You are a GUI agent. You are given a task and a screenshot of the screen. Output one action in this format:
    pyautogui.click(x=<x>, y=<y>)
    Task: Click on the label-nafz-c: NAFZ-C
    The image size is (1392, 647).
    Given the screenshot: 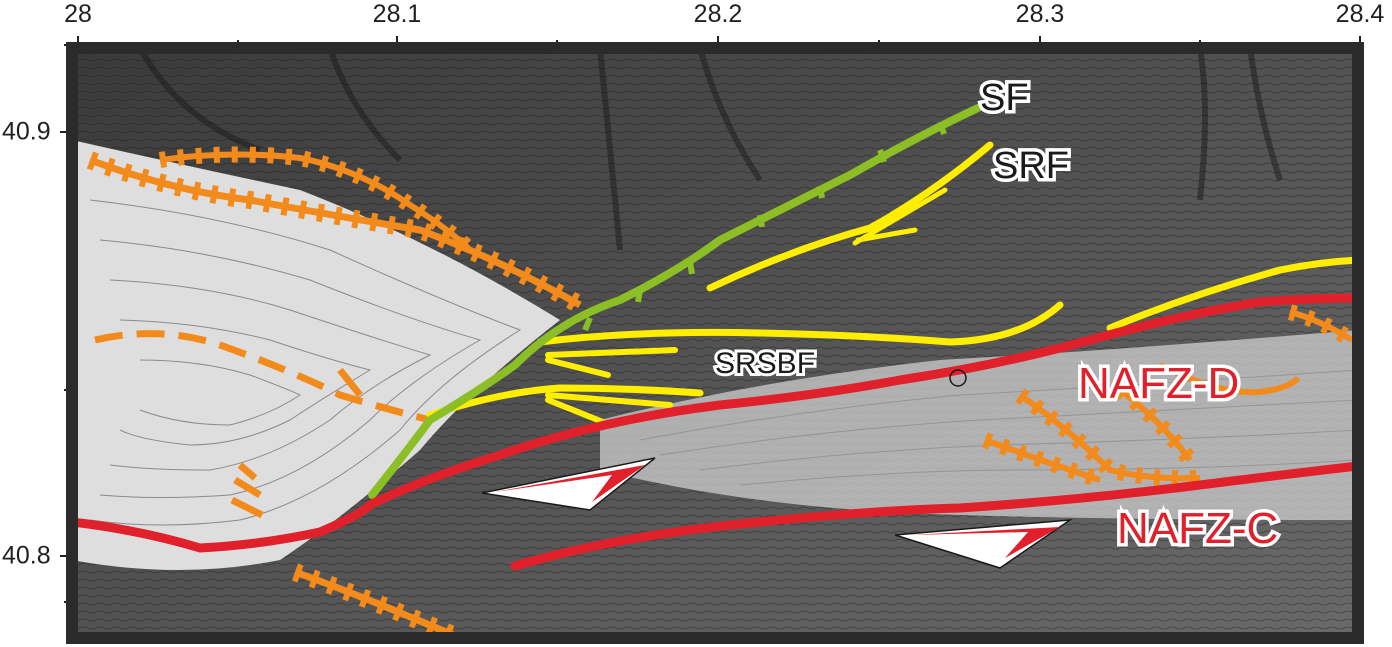 What is the action you would take?
    pyautogui.click(x=1197, y=528)
    